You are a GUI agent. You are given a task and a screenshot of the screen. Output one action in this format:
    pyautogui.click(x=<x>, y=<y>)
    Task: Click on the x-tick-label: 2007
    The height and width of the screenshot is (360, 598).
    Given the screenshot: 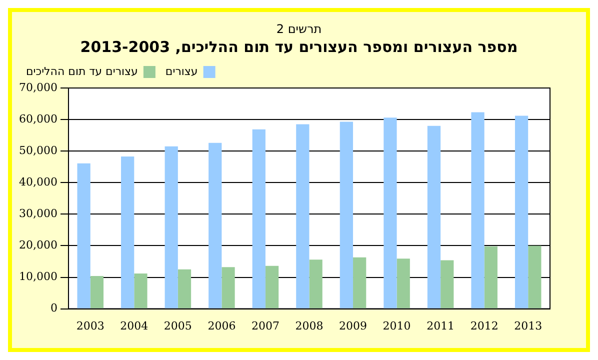 What is the action you would take?
    pyautogui.click(x=265, y=325)
    